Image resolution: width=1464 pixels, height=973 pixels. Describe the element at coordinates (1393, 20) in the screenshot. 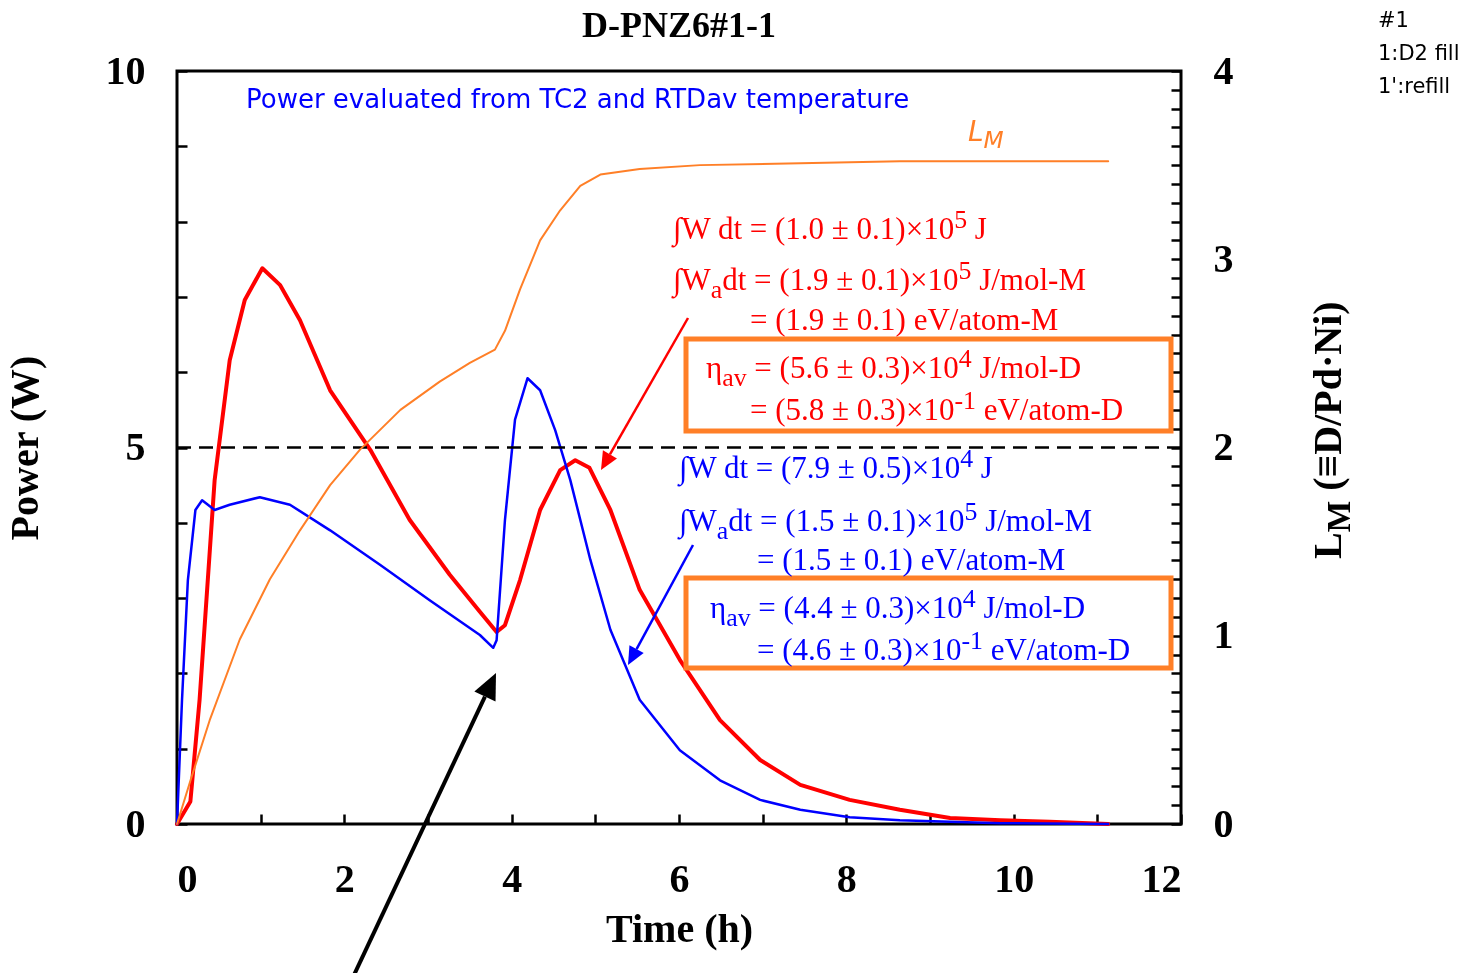

I see `text: #1` at that location.